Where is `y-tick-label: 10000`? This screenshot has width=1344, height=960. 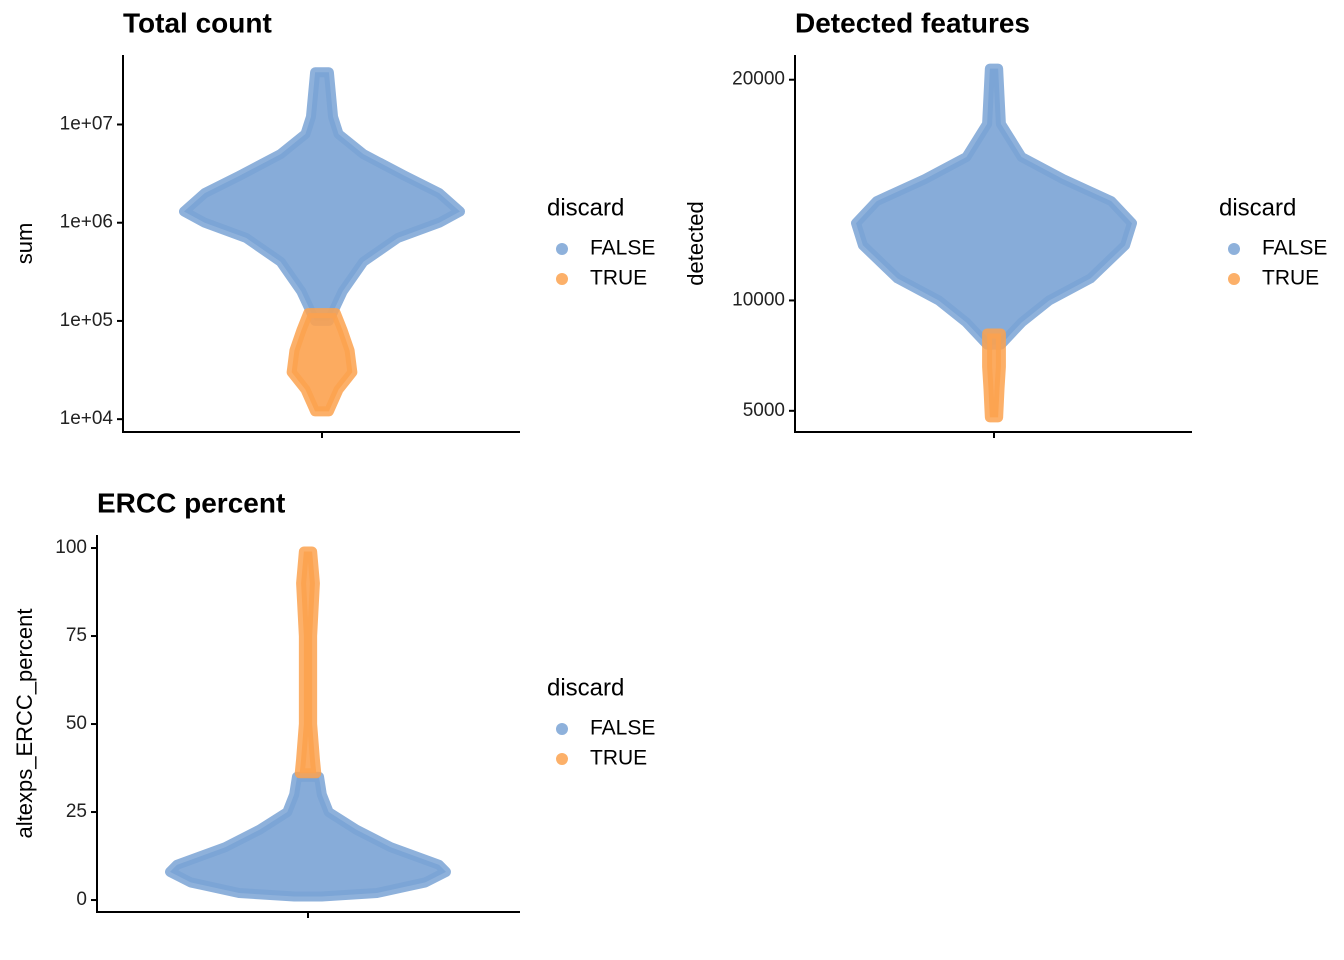 y-tick-label: 10000 is located at coordinates (758, 299).